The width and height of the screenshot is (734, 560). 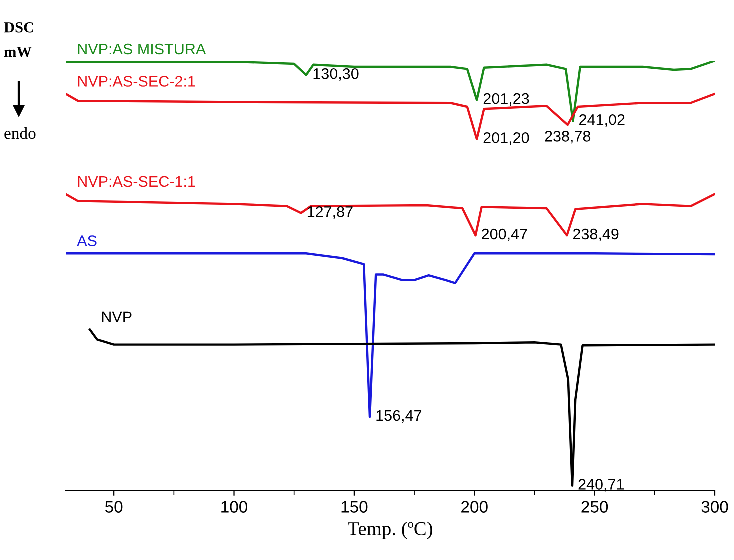 I want to click on x-tick-label: 250, so click(x=595, y=507).